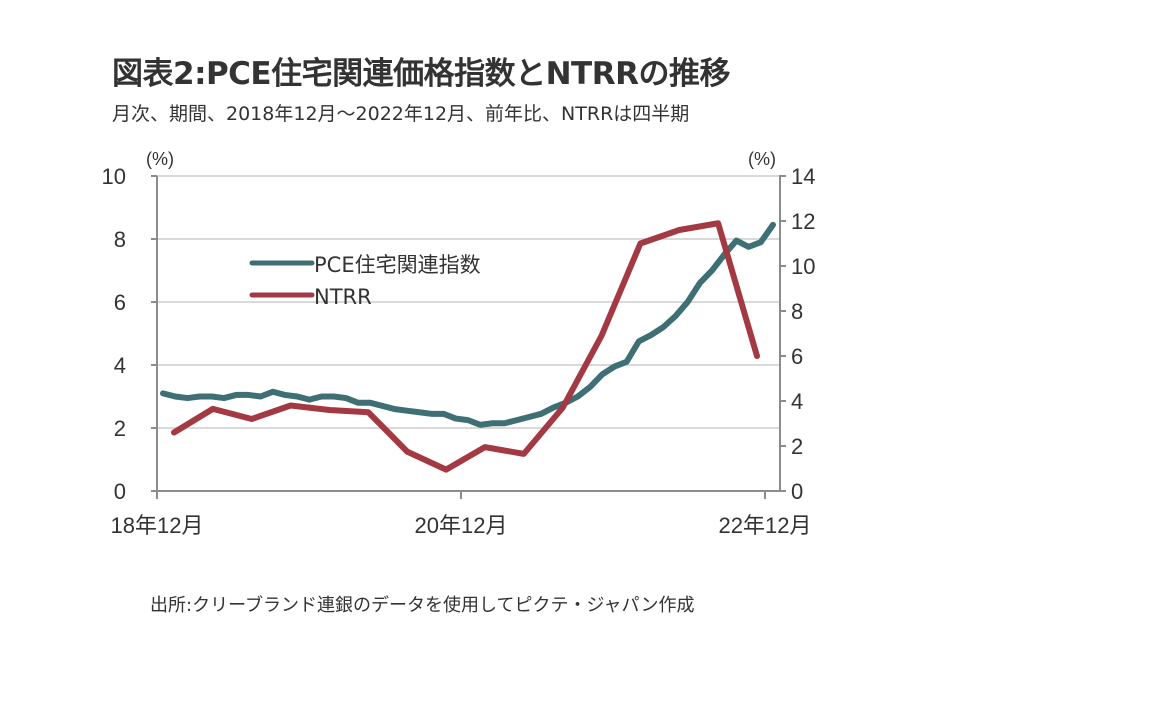 This screenshot has width=1152, height=720. Describe the element at coordinates (120, 302) in the screenshot. I see `left-tick-label: 6` at that location.